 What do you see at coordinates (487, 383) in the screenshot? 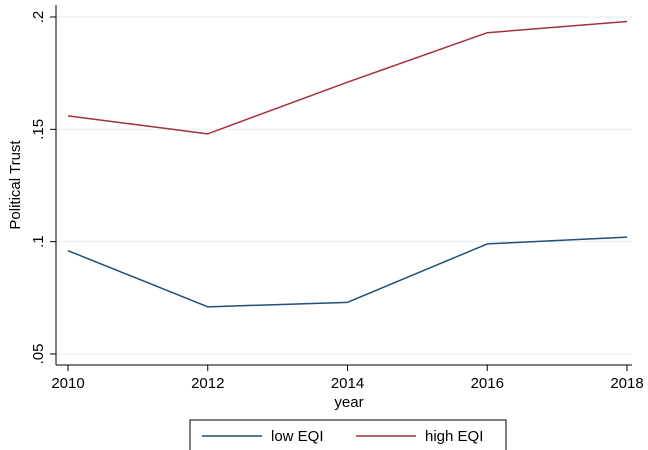
I see `x-tick-label: 2016` at bounding box center [487, 383].